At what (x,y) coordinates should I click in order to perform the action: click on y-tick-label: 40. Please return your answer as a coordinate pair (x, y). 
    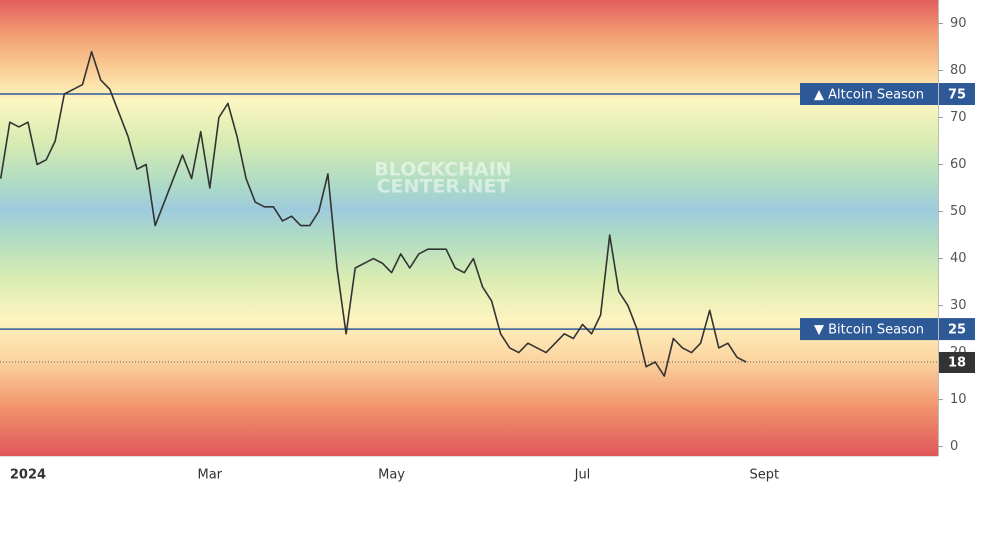
    Looking at the image, I should click on (958, 258).